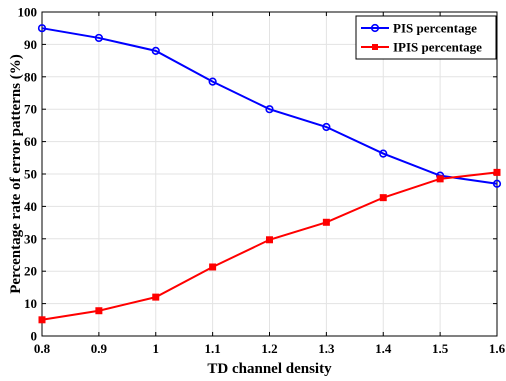  Describe the element at coordinates (30, 206) in the screenshot. I see `y-tick-label: 40` at that location.